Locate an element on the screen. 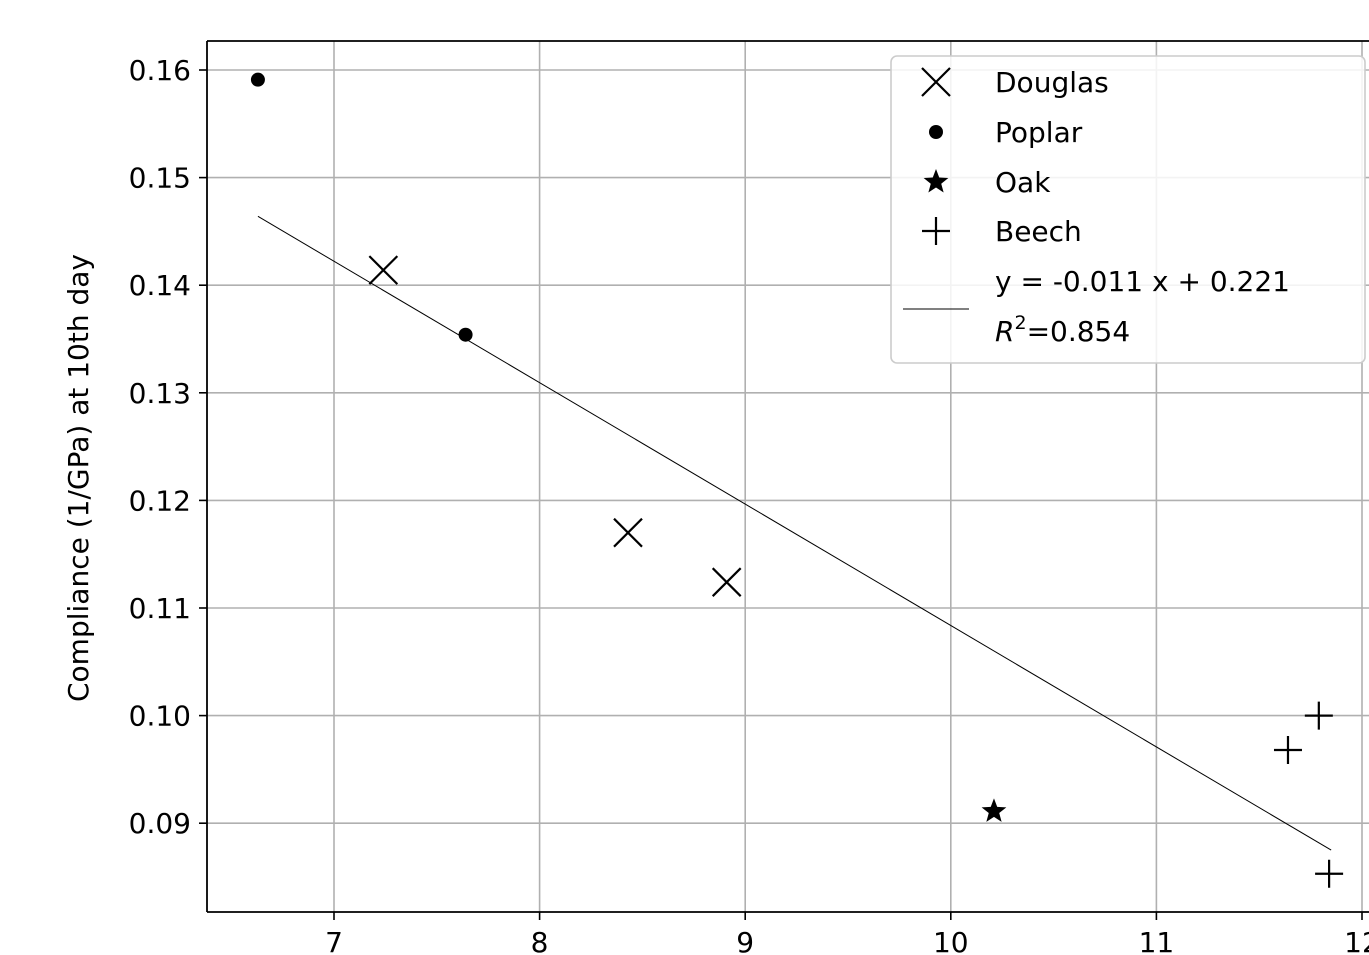 This screenshot has width=1369, height=955. legend-poplar-marker is located at coordinates (936, 132).